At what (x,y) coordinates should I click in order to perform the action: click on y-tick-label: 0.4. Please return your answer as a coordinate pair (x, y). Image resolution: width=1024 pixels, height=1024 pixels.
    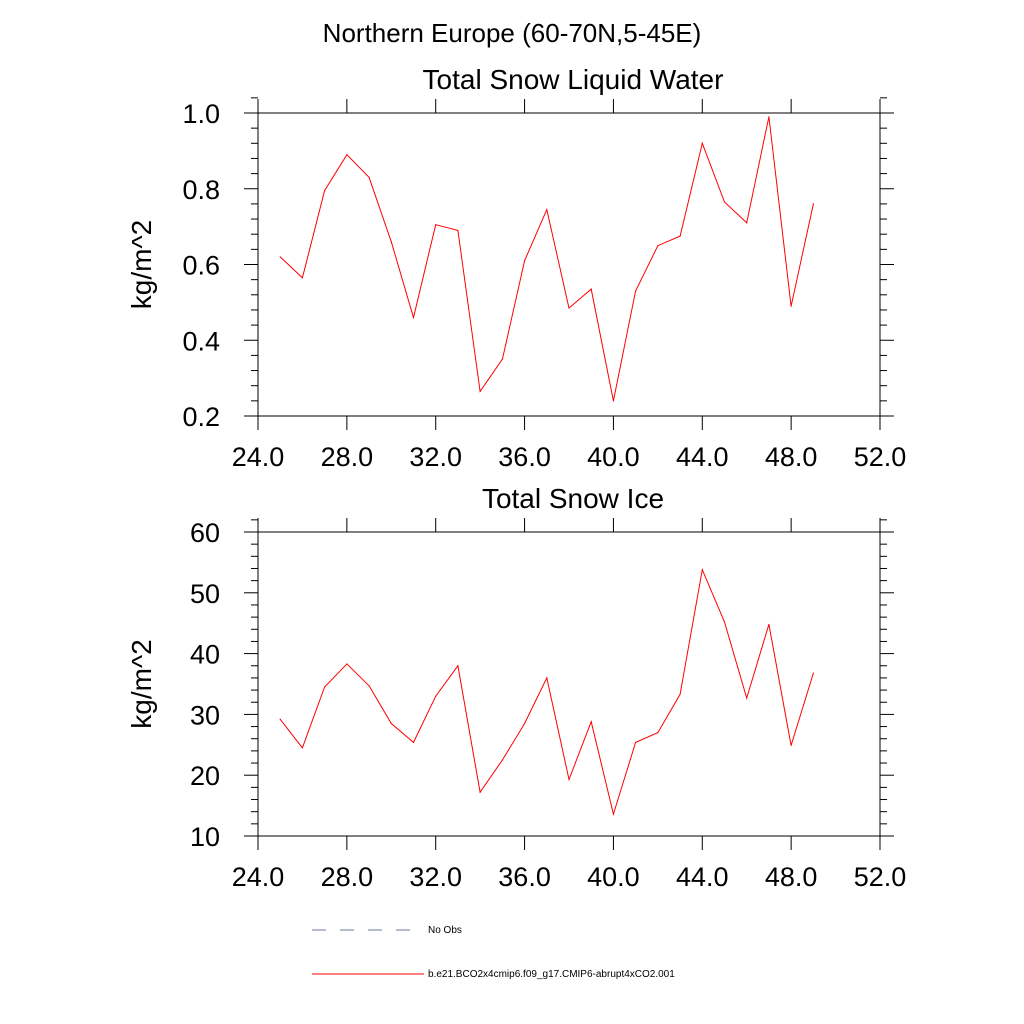
    Looking at the image, I should click on (201, 341).